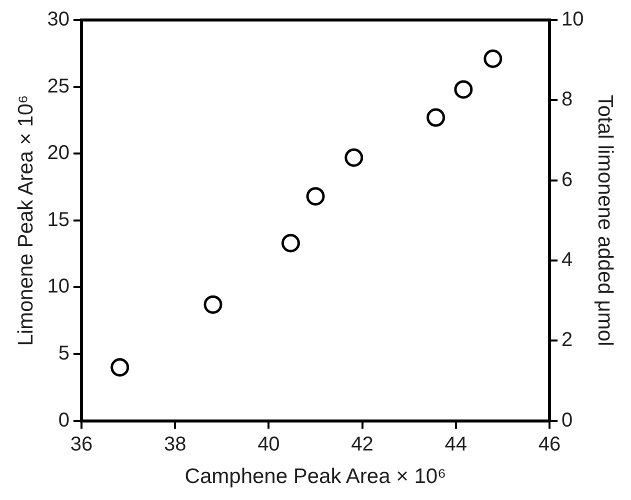 The width and height of the screenshot is (631, 500). Describe the element at coordinates (175, 444) in the screenshot. I see `x-tick-label: 38` at that location.